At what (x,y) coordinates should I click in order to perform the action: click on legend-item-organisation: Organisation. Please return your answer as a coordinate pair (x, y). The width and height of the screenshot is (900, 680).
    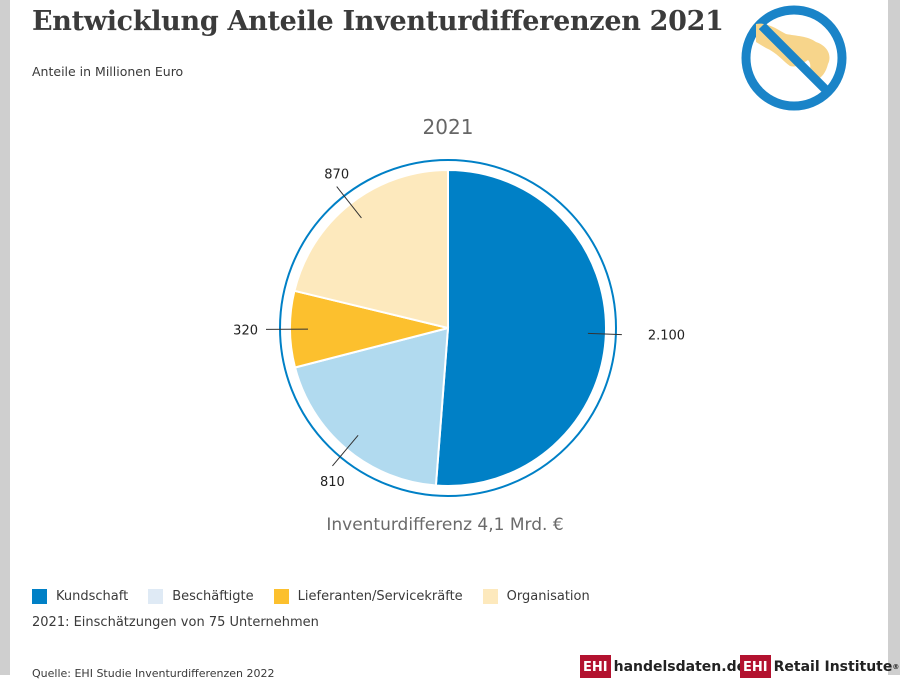
    Looking at the image, I should click on (536, 596).